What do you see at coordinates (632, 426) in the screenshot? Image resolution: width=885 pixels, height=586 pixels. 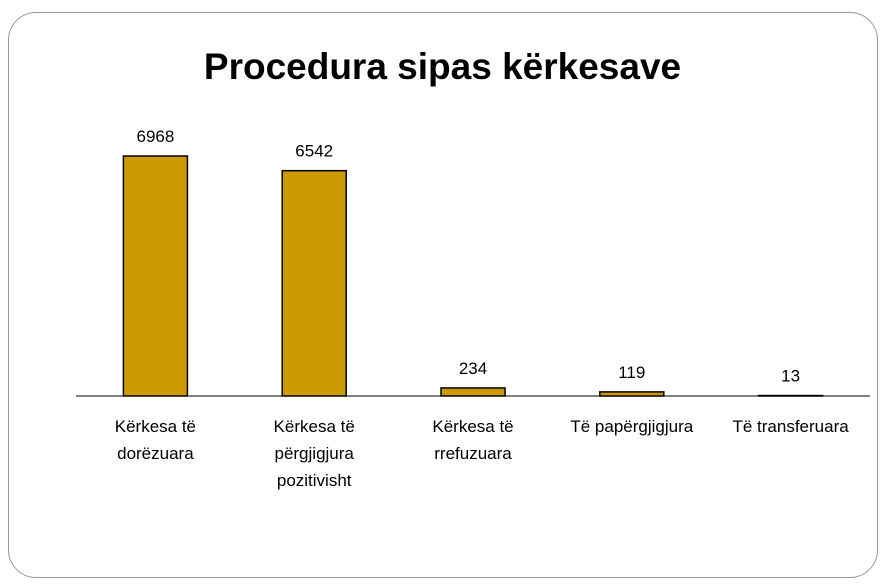 I see `x-tick-label: Të papërgjigjura` at bounding box center [632, 426].